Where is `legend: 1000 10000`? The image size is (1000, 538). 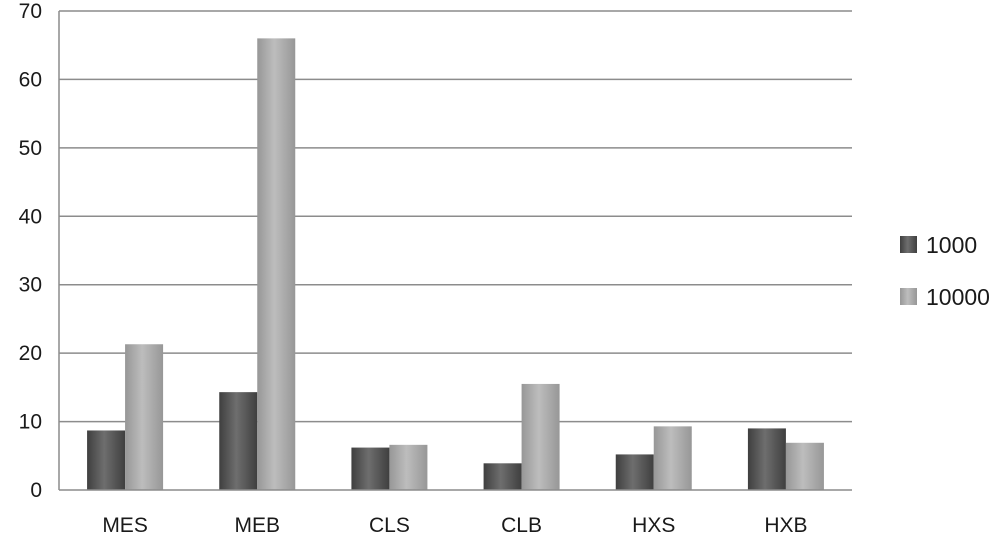
legend: 1000 10000 is located at coordinates (945, 271).